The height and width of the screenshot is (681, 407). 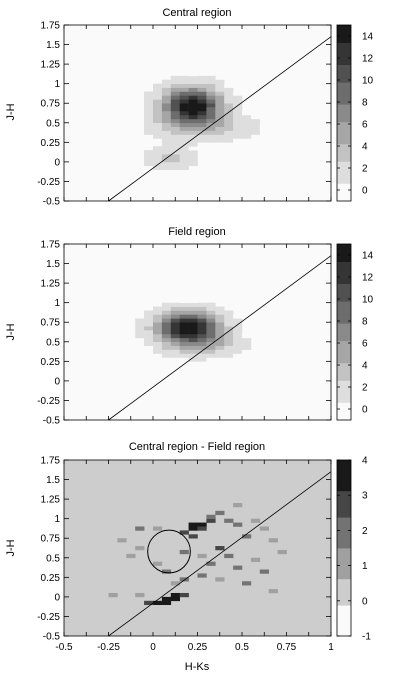 I want to click on y-tick-label: 1, so click(x=57, y=84).